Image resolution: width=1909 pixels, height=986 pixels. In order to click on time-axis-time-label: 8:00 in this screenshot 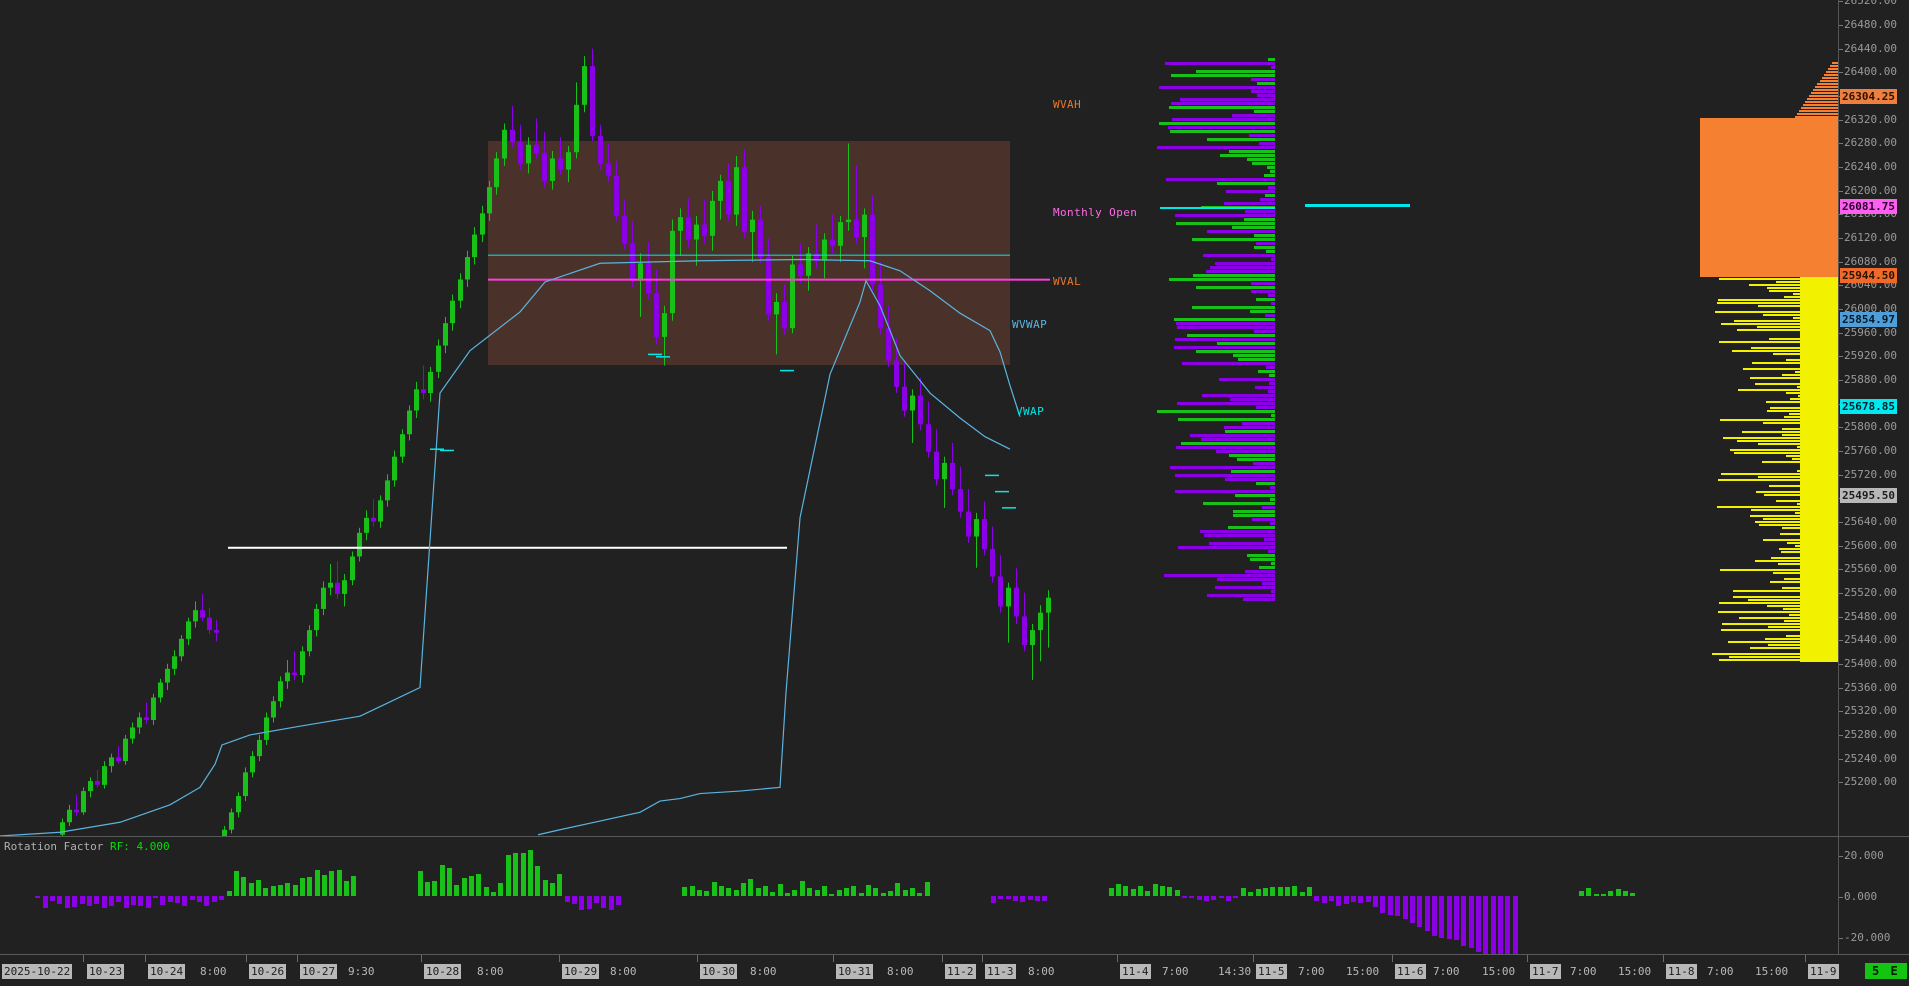, I will do `click(490, 971)`.